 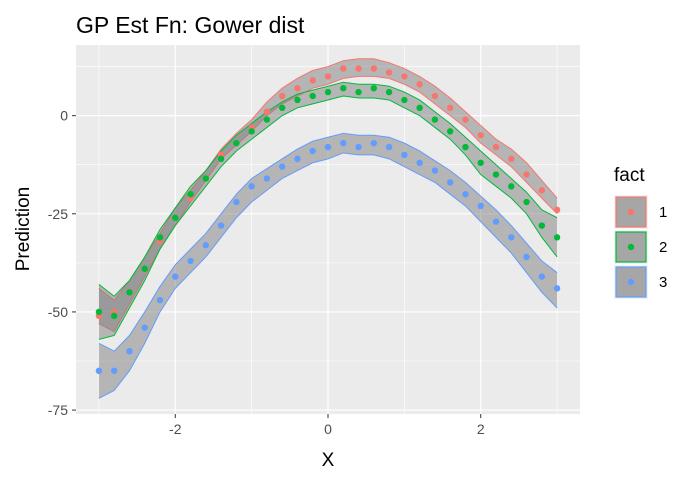 What do you see at coordinates (629, 175) in the screenshot?
I see `legend-title: fact` at bounding box center [629, 175].